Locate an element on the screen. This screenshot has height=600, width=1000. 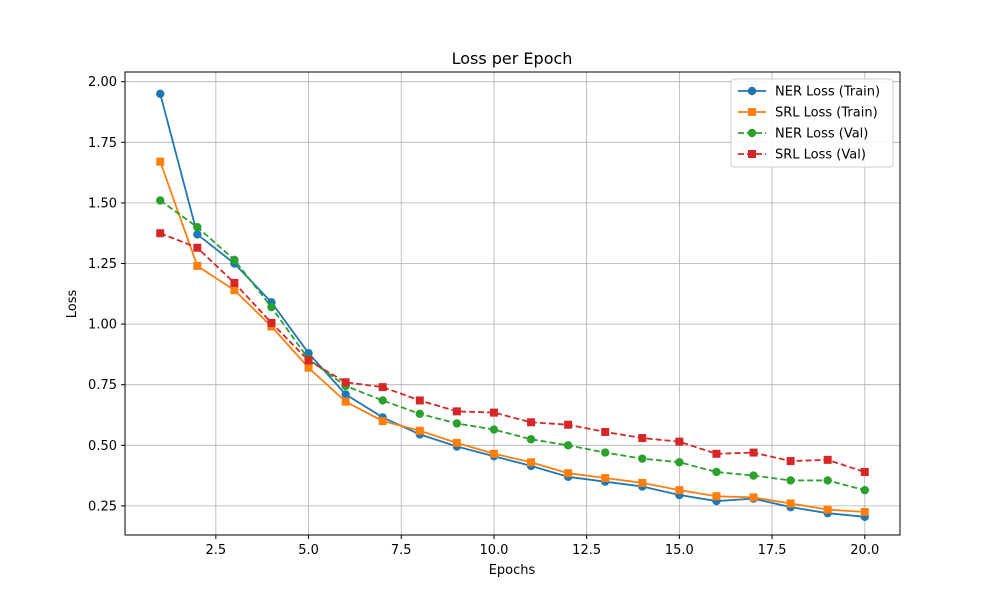
y-tick-label: 1.50 is located at coordinates (102, 203).